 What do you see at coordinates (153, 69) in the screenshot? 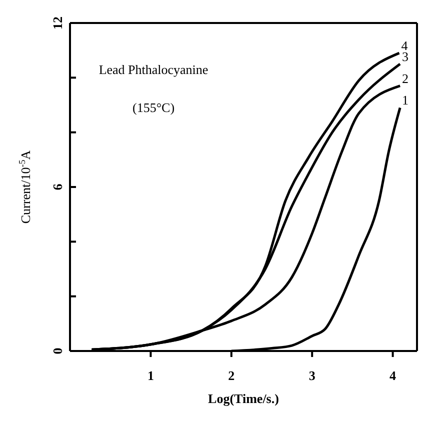
I see `annotation: Lead Phthalocyanine` at bounding box center [153, 69].